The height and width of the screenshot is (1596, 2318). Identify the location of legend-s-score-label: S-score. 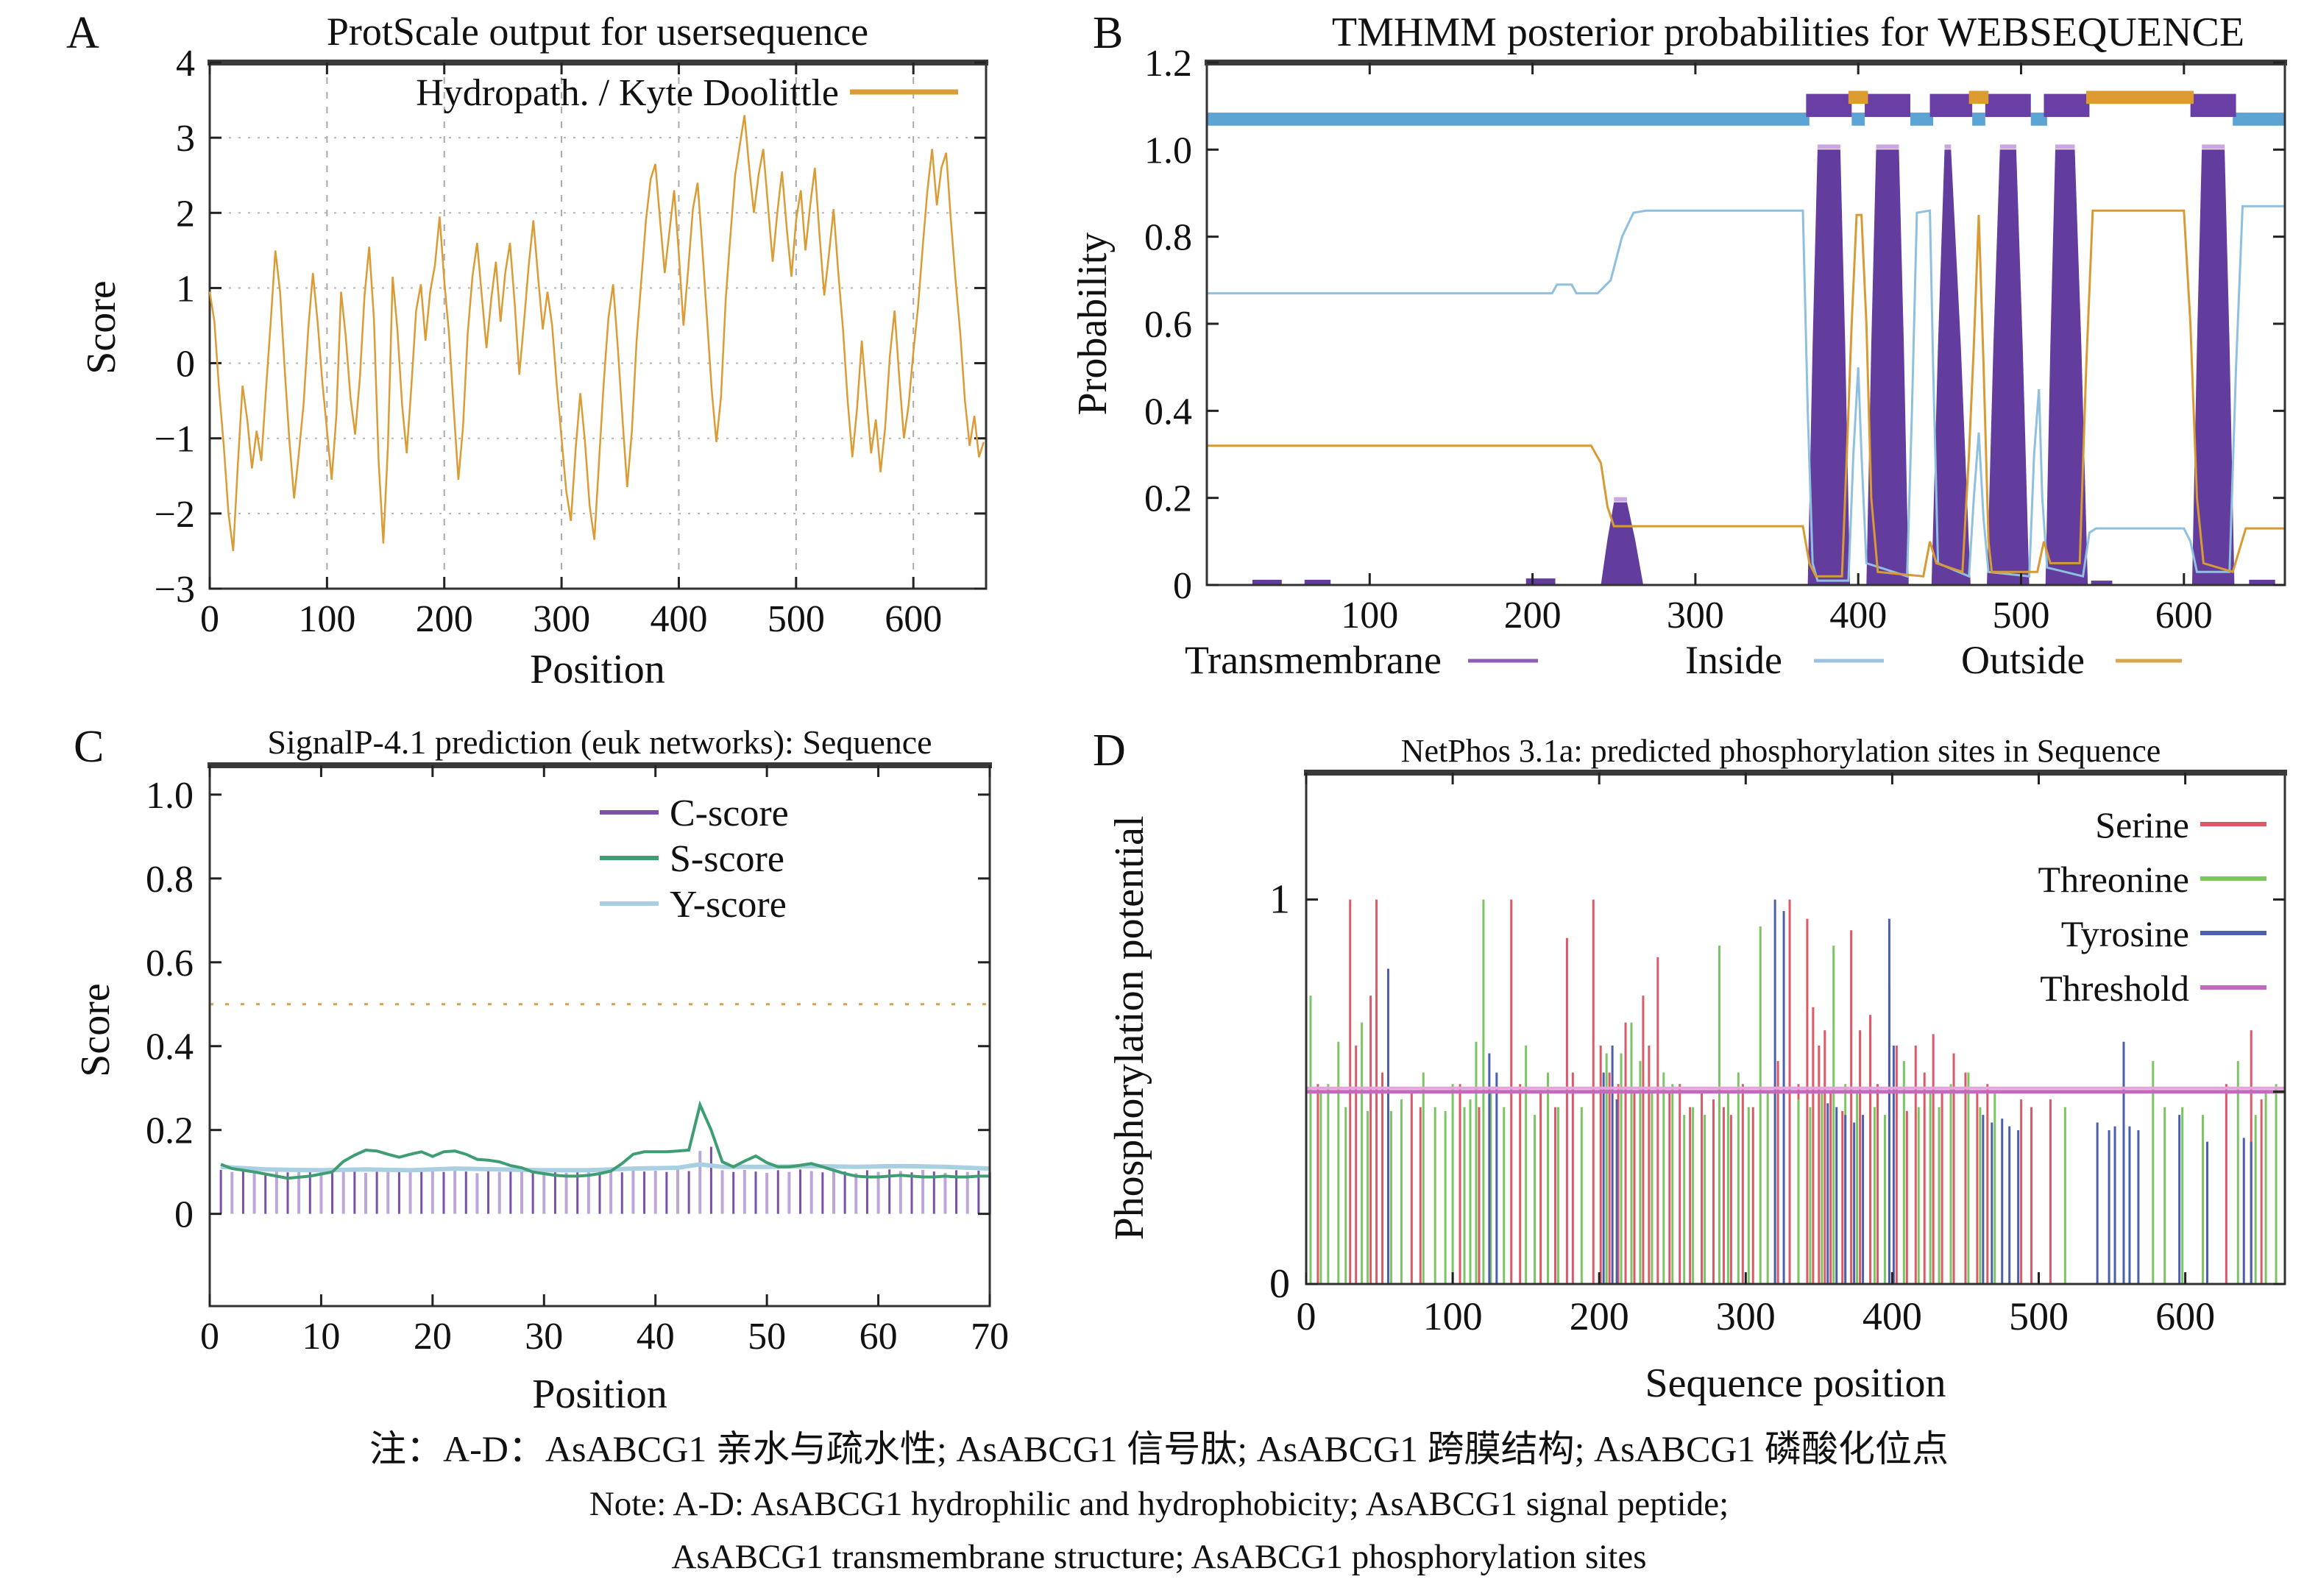
(727, 859).